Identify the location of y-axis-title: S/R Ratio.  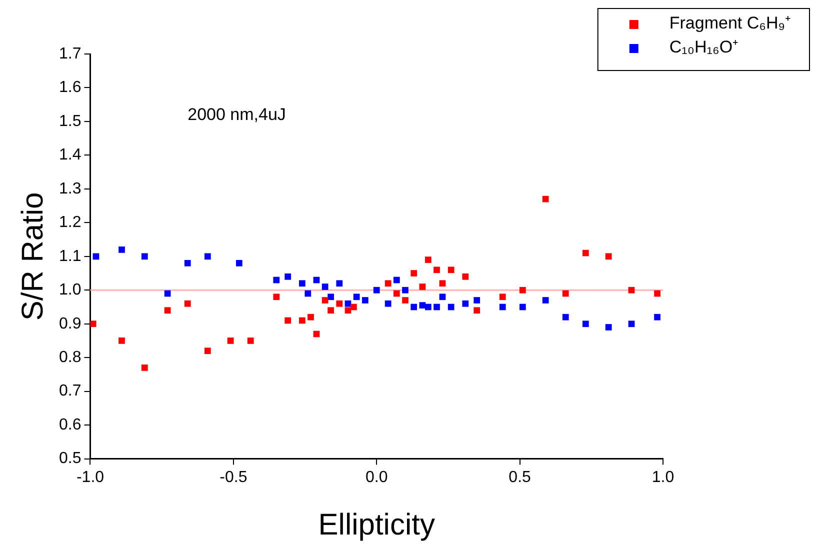
(33, 256).